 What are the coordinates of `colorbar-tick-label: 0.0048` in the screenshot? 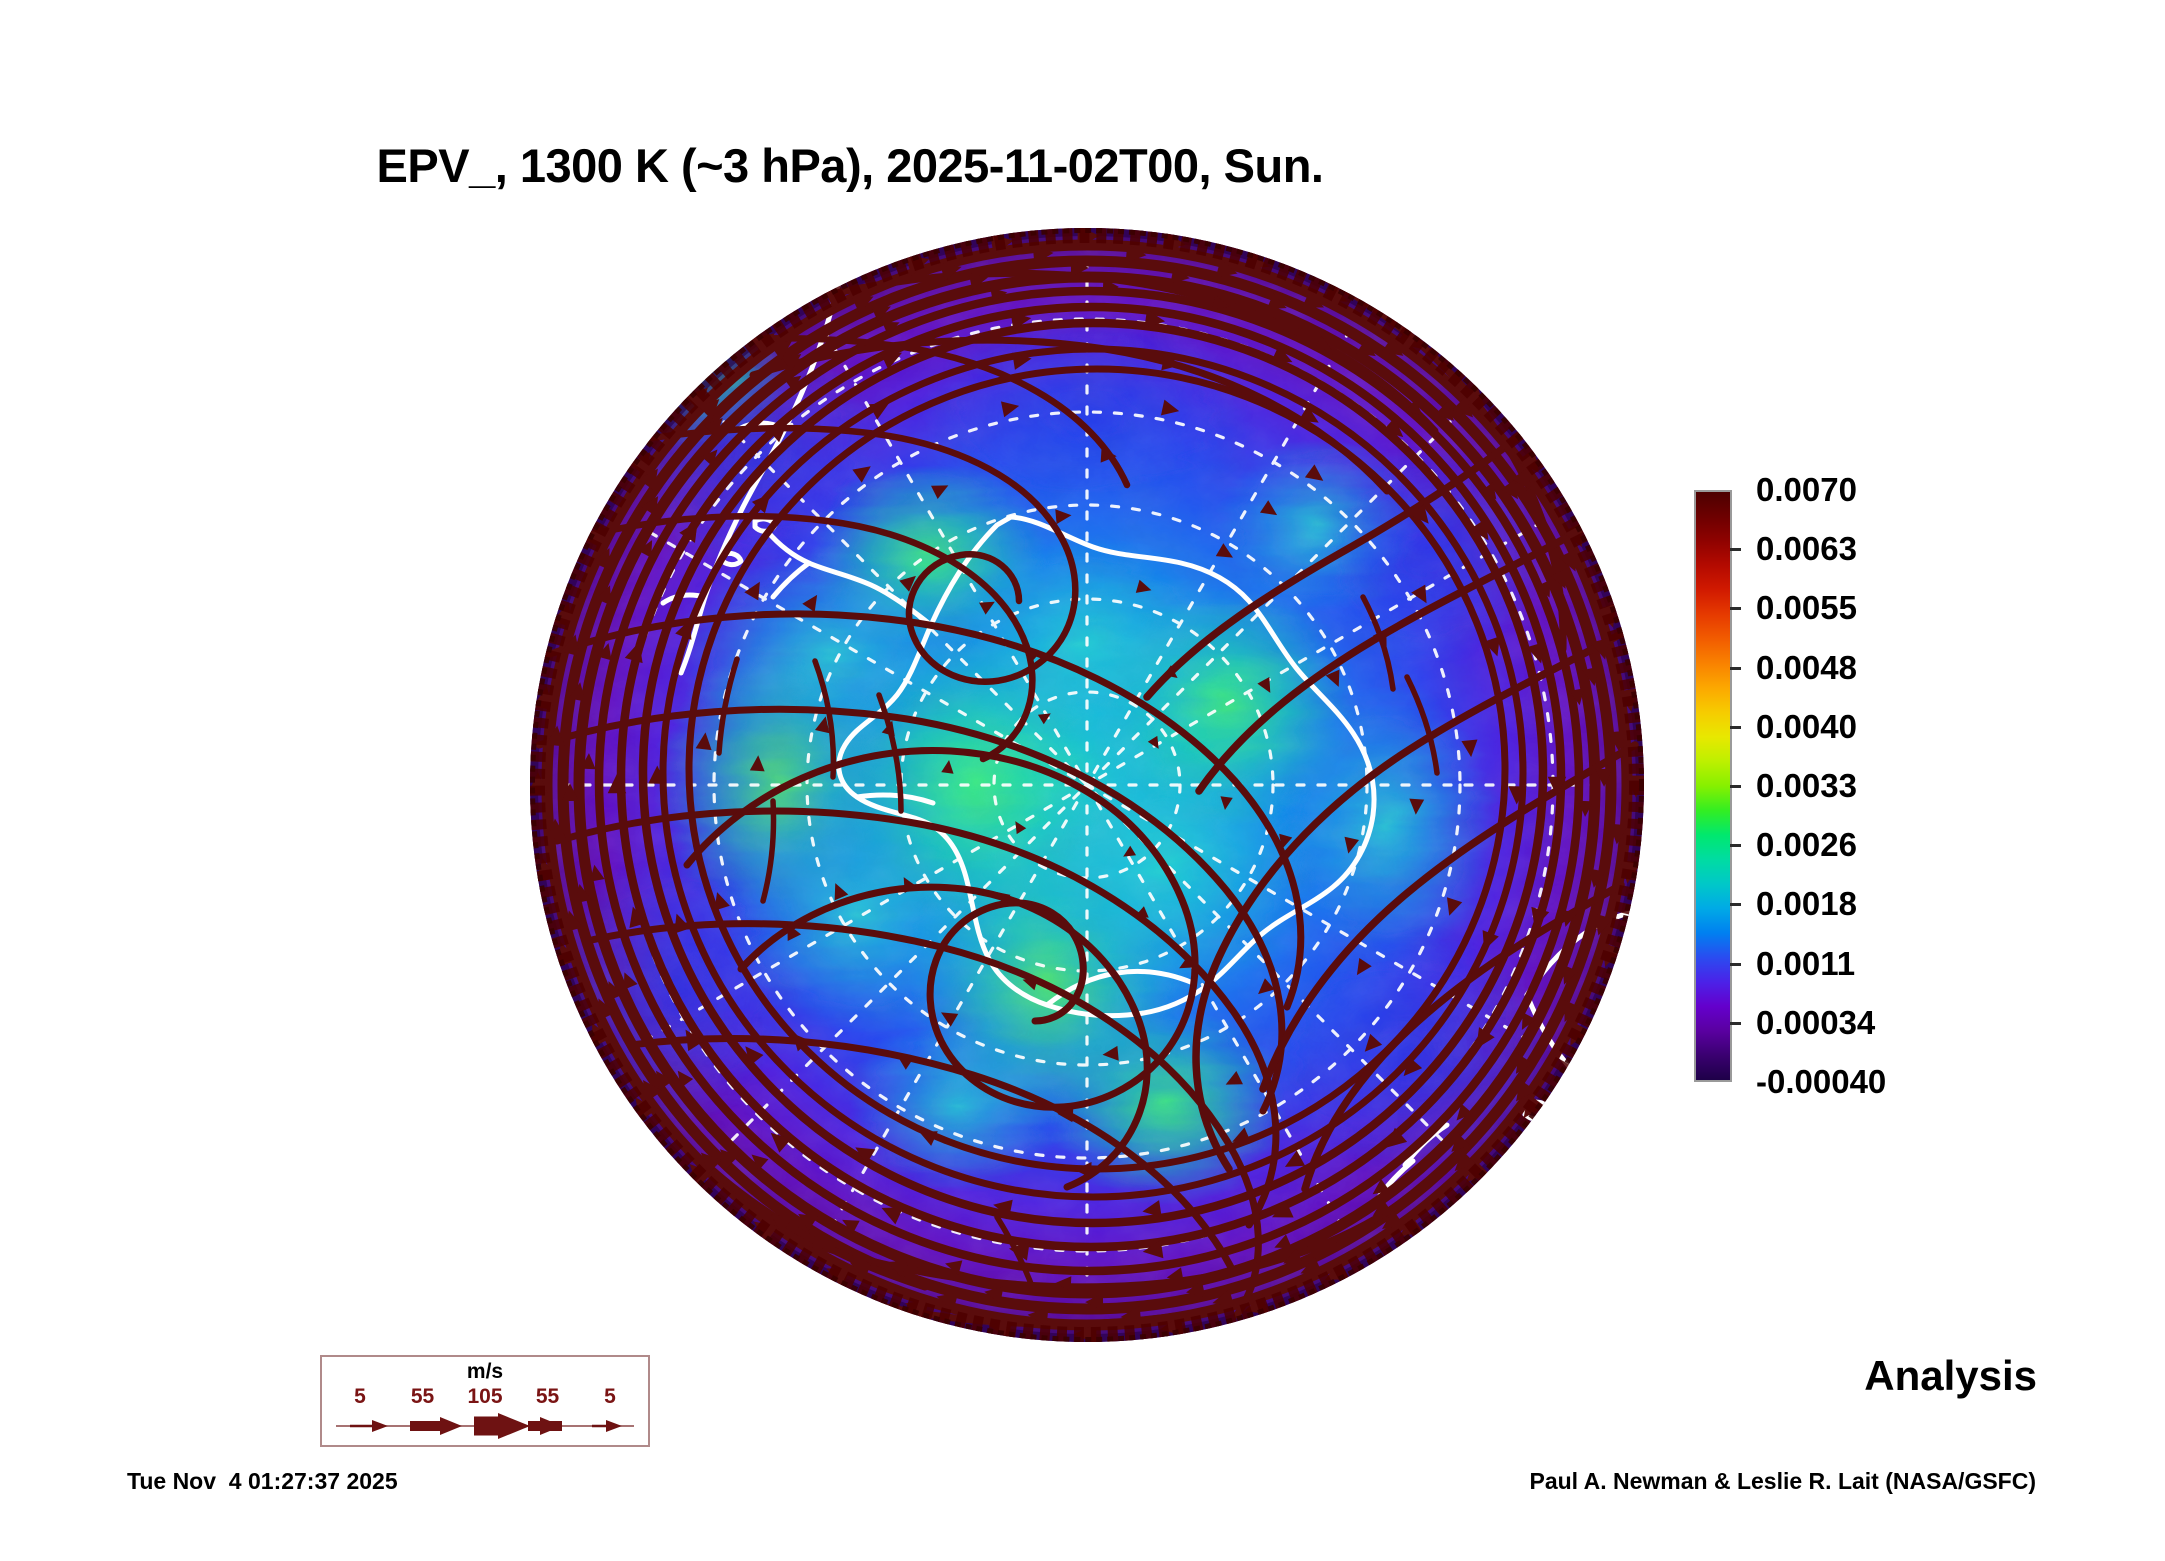 It's located at (1806, 667).